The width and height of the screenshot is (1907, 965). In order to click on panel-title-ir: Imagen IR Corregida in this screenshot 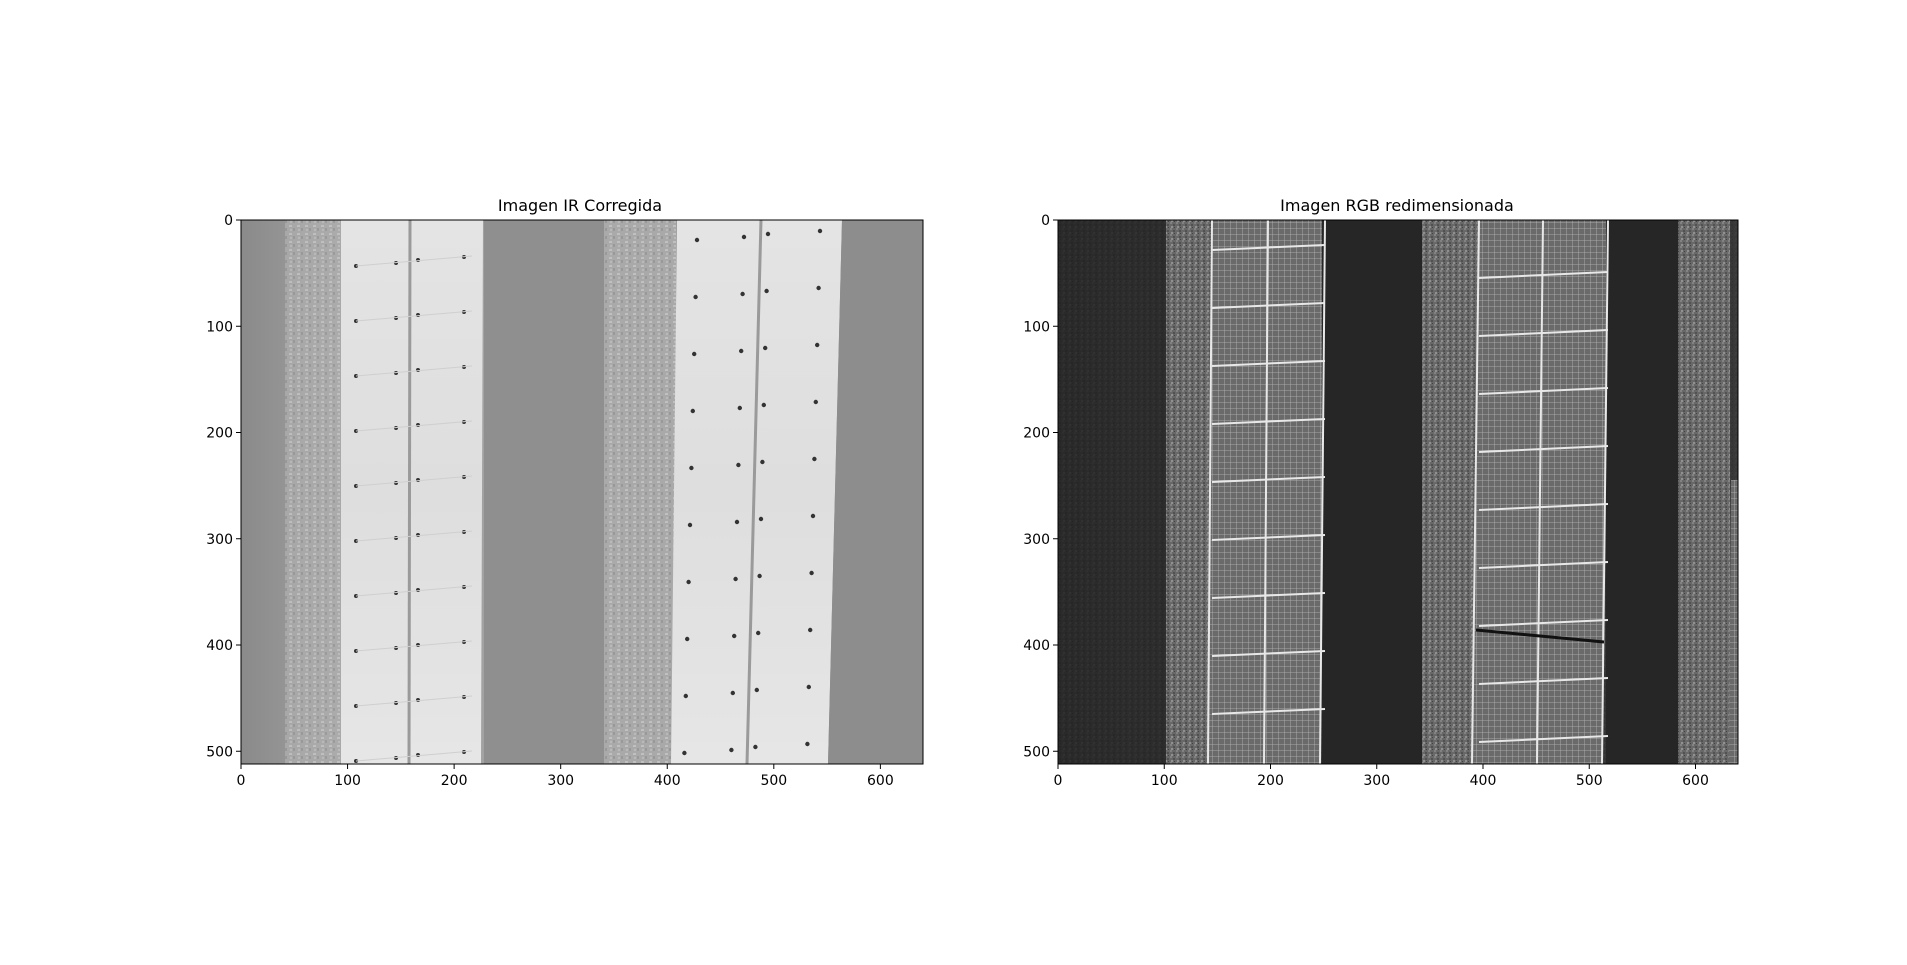, I will do `click(580, 205)`.